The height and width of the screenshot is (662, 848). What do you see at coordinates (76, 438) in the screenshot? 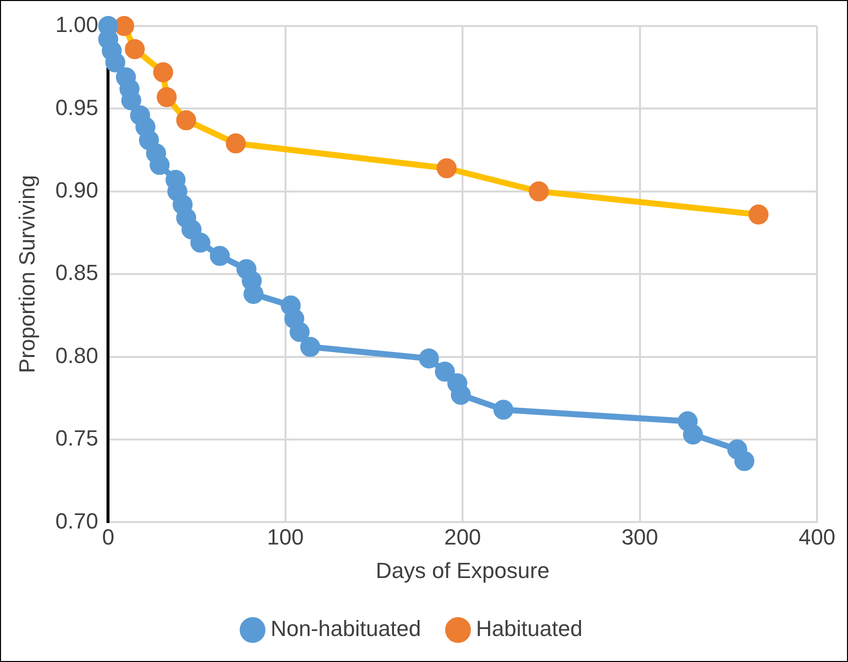
I see `y-tick-label: 0.75` at bounding box center [76, 438].